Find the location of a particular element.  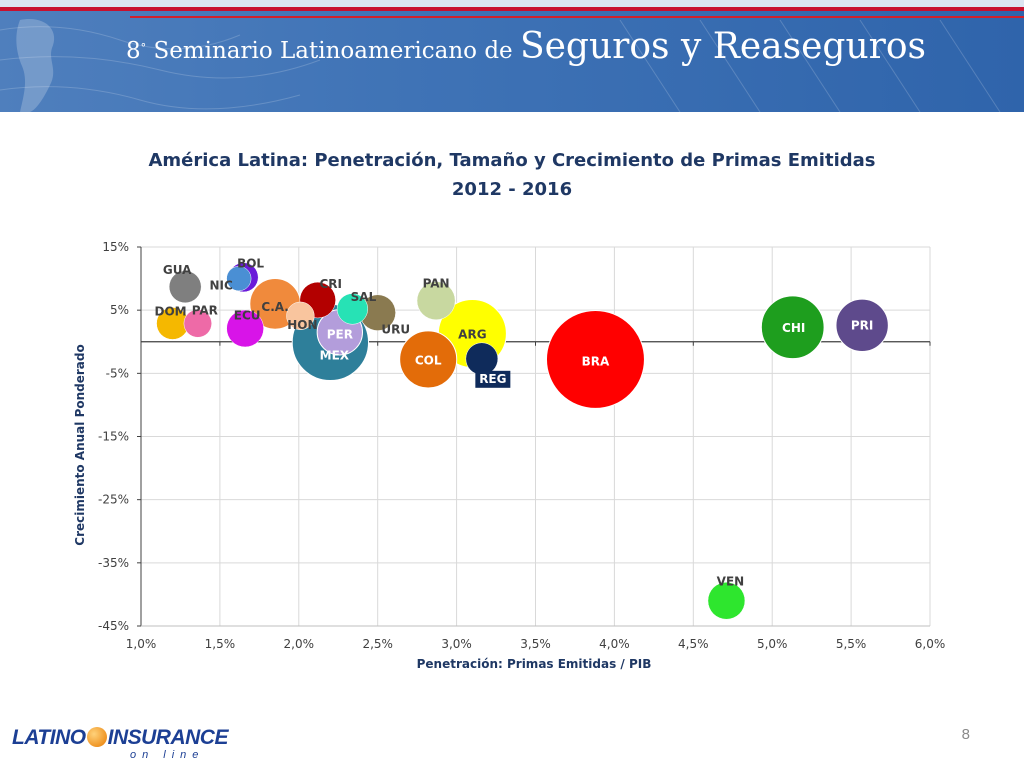

bubble-label-pri: PRI is located at coordinates (862, 325).